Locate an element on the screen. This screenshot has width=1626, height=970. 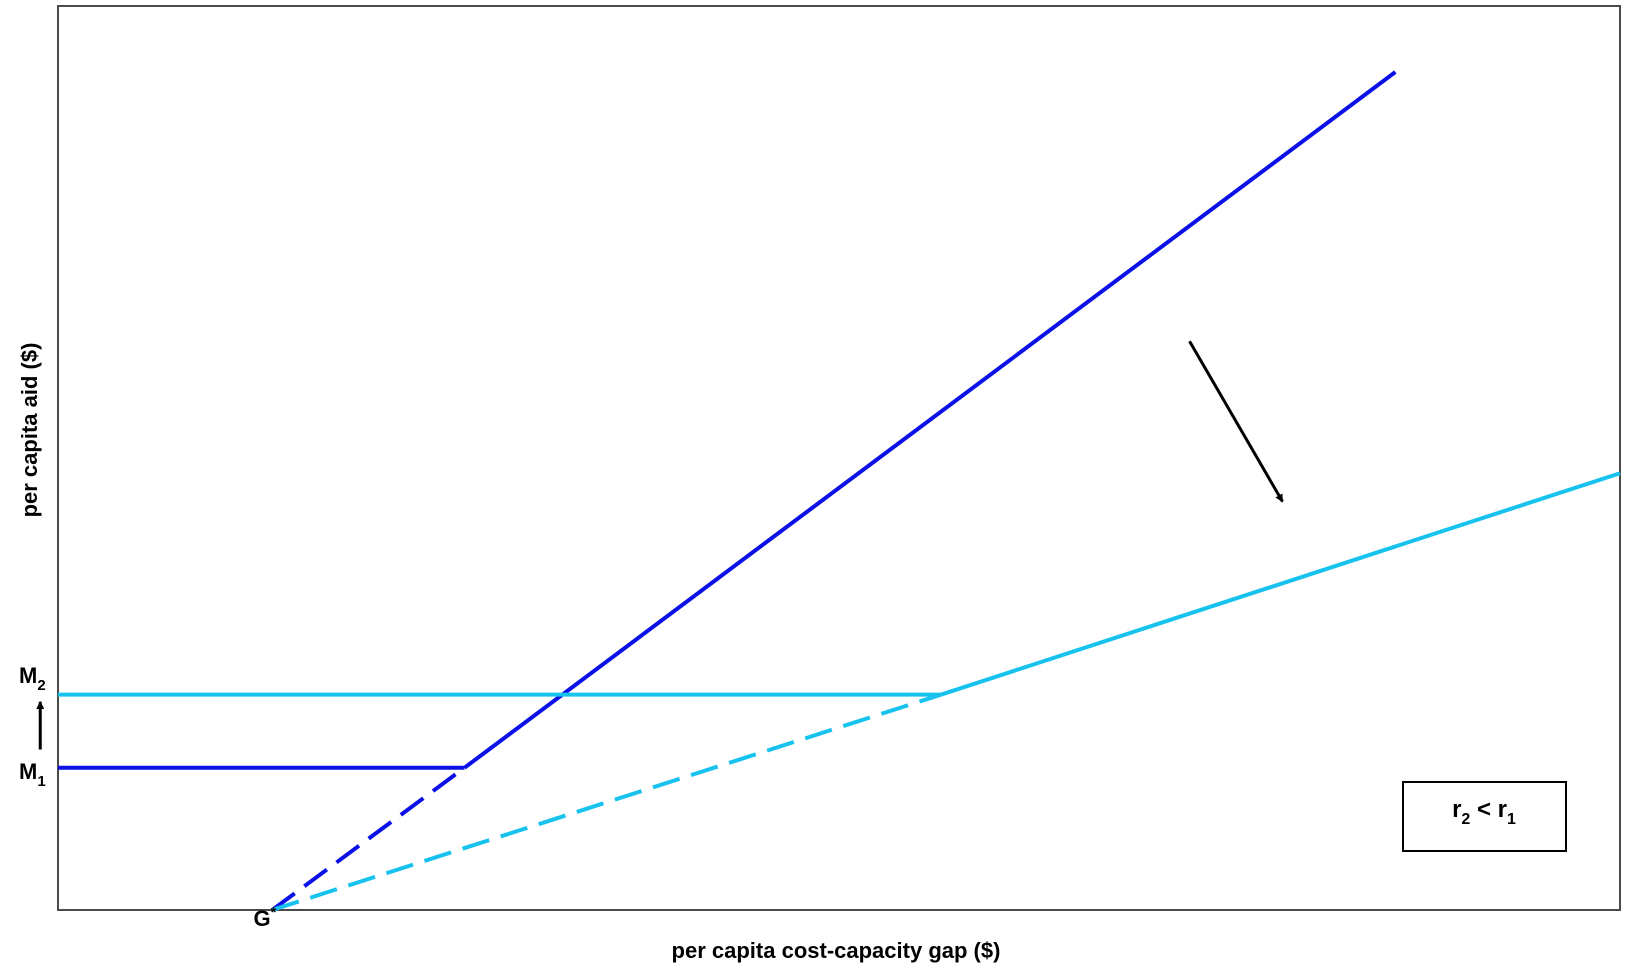
annotation-box-text: r2 < r1 is located at coordinates (1484, 812).